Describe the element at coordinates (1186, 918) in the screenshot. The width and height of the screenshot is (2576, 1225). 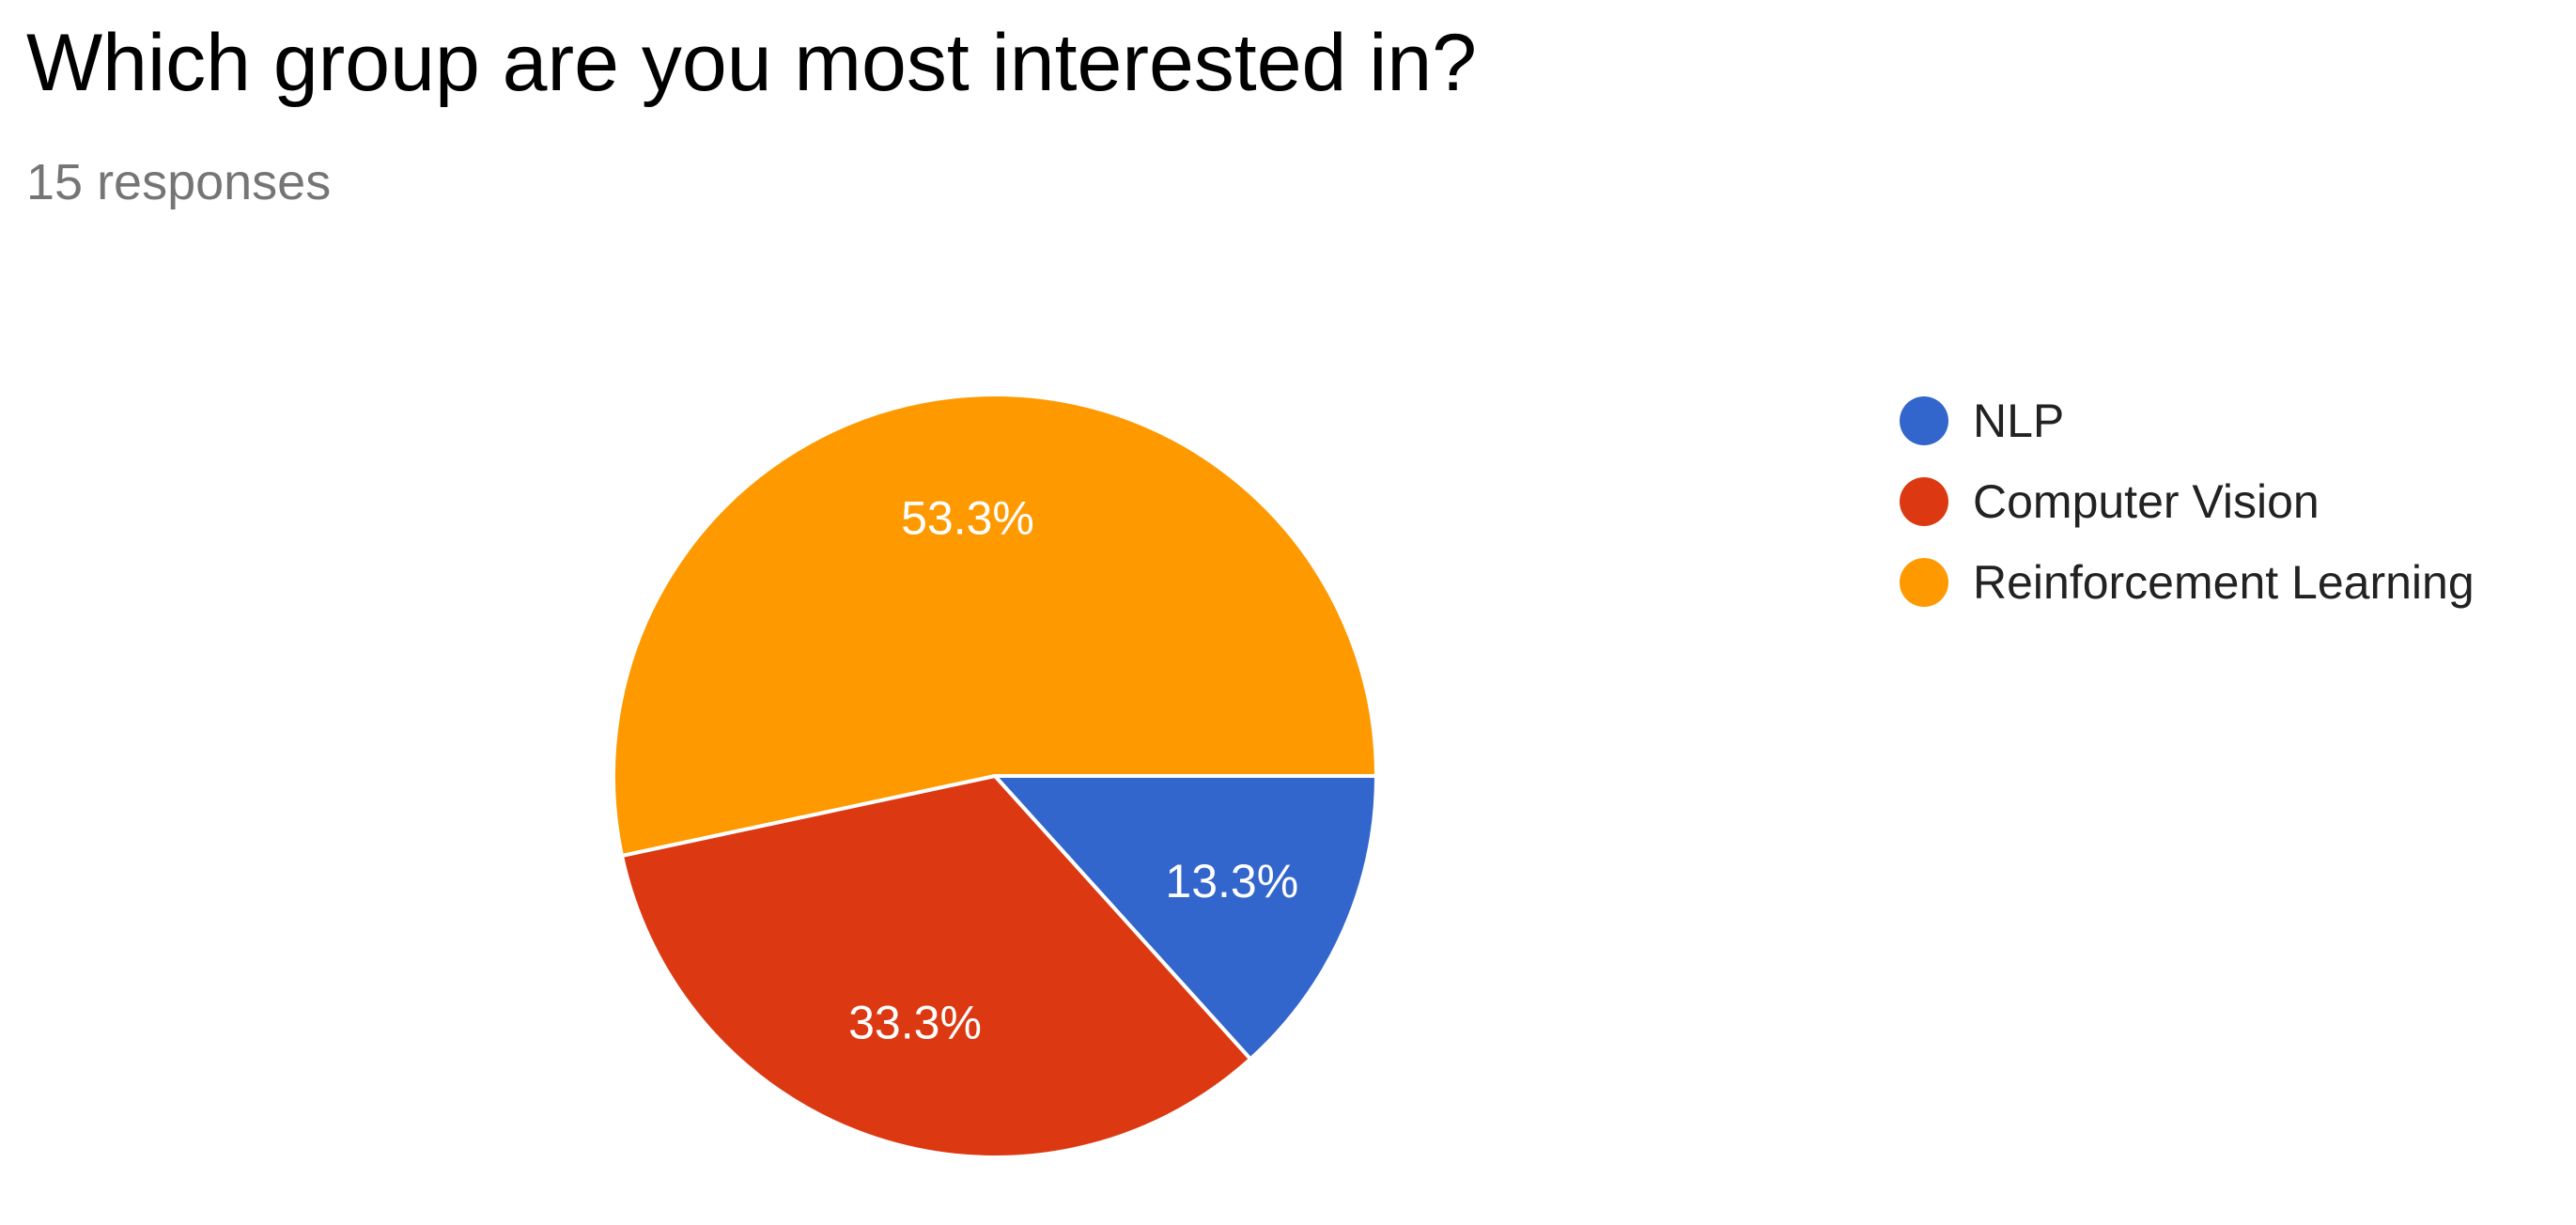
I see `pie-slice-nlp` at that location.